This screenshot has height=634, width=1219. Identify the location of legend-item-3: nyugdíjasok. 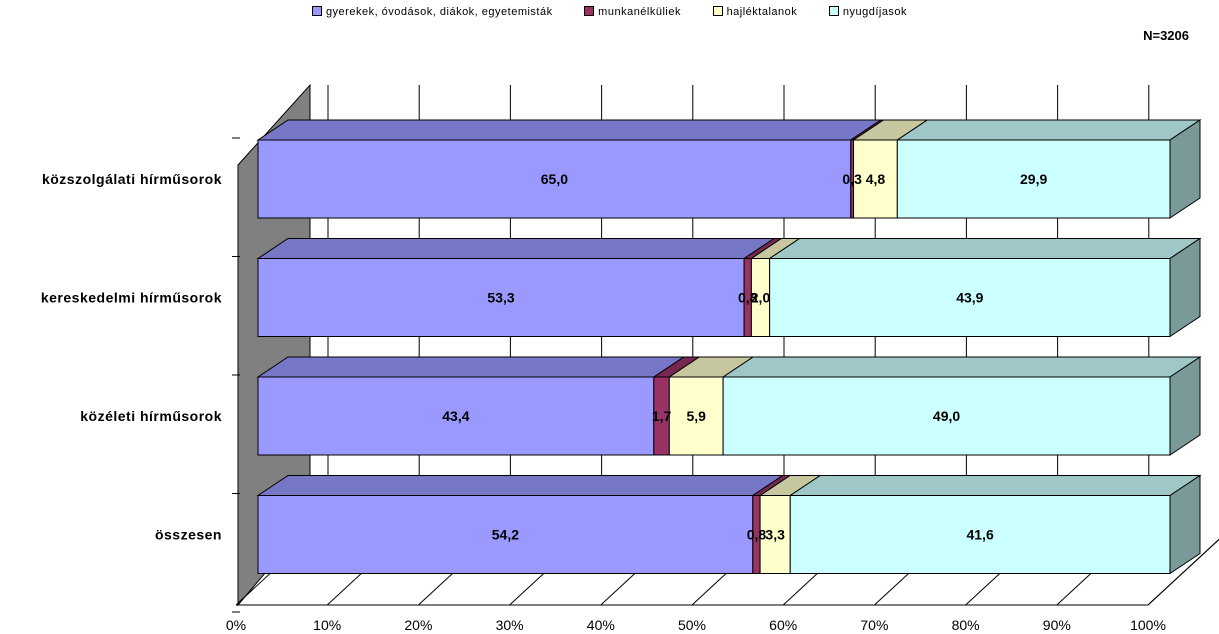
(868, 12).